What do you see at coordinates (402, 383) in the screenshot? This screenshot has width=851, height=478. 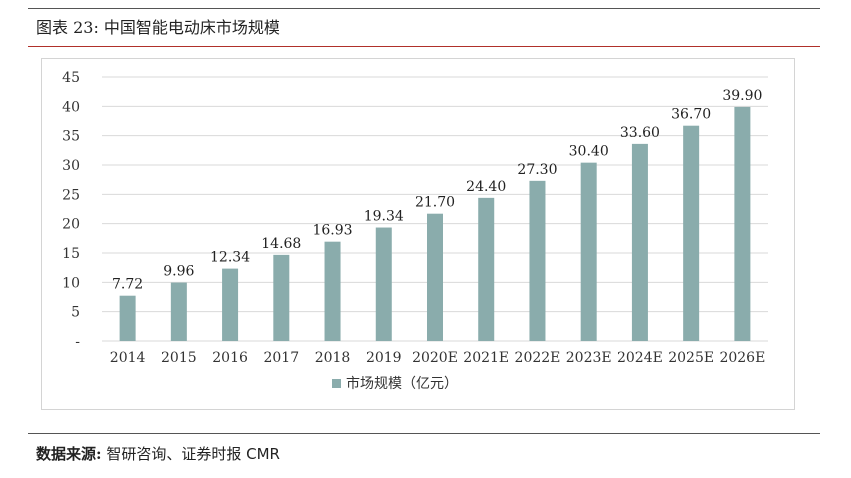 I see `legend-label: 市场规模（亿元）` at bounding box center [402, 383].